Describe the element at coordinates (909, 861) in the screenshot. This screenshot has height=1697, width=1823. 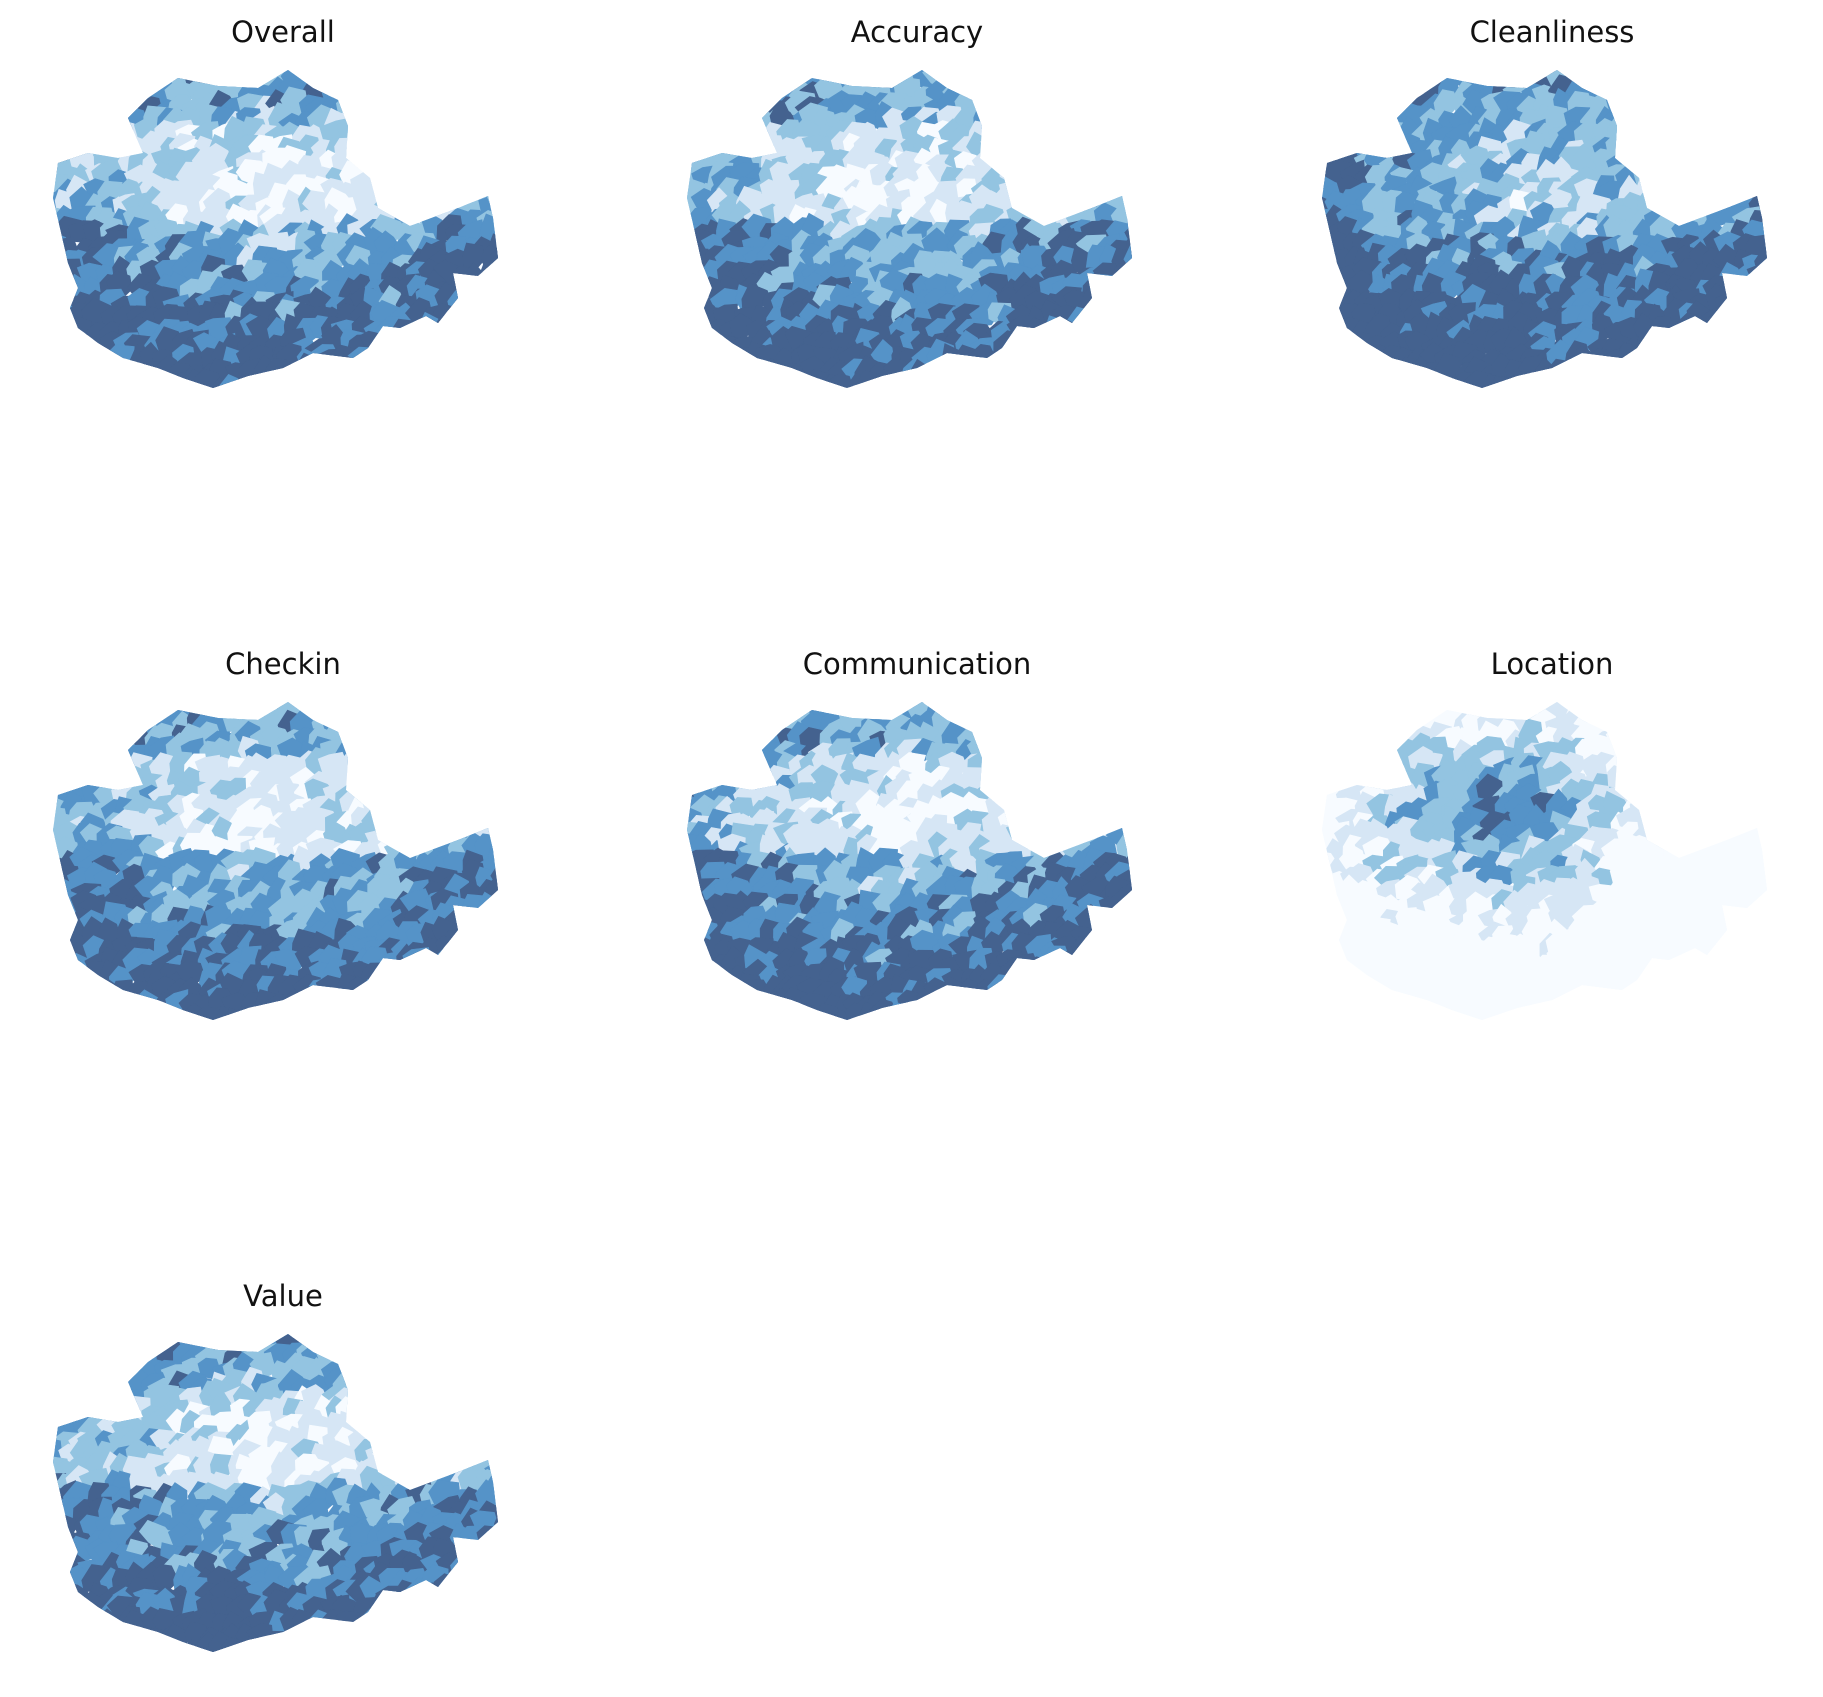
I see `choropleth-map` at that location.